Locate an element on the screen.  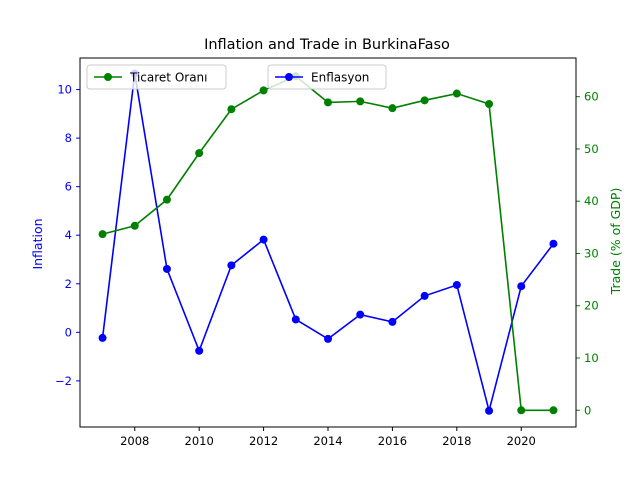
left-axis-label: Inflation is located at coordinates (37, 243).